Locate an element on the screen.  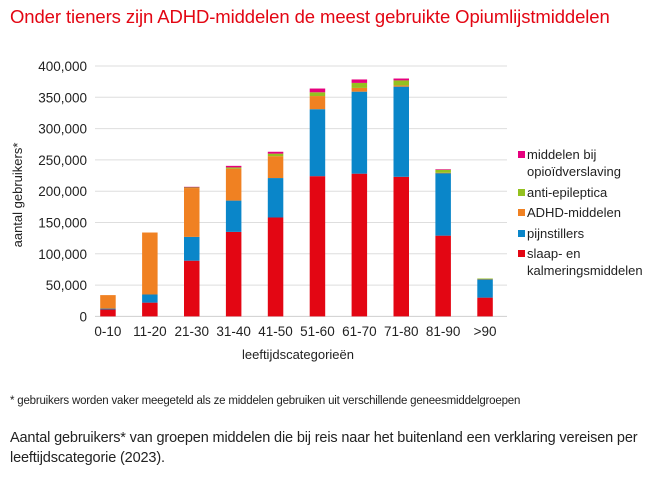
y-tick-label: 0 is located at coordinates (83, 316).